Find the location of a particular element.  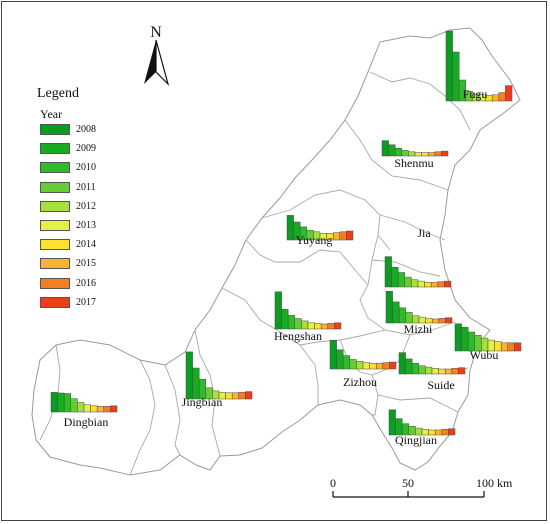

bar-suide-2017 is located at coordinates (462, 371).